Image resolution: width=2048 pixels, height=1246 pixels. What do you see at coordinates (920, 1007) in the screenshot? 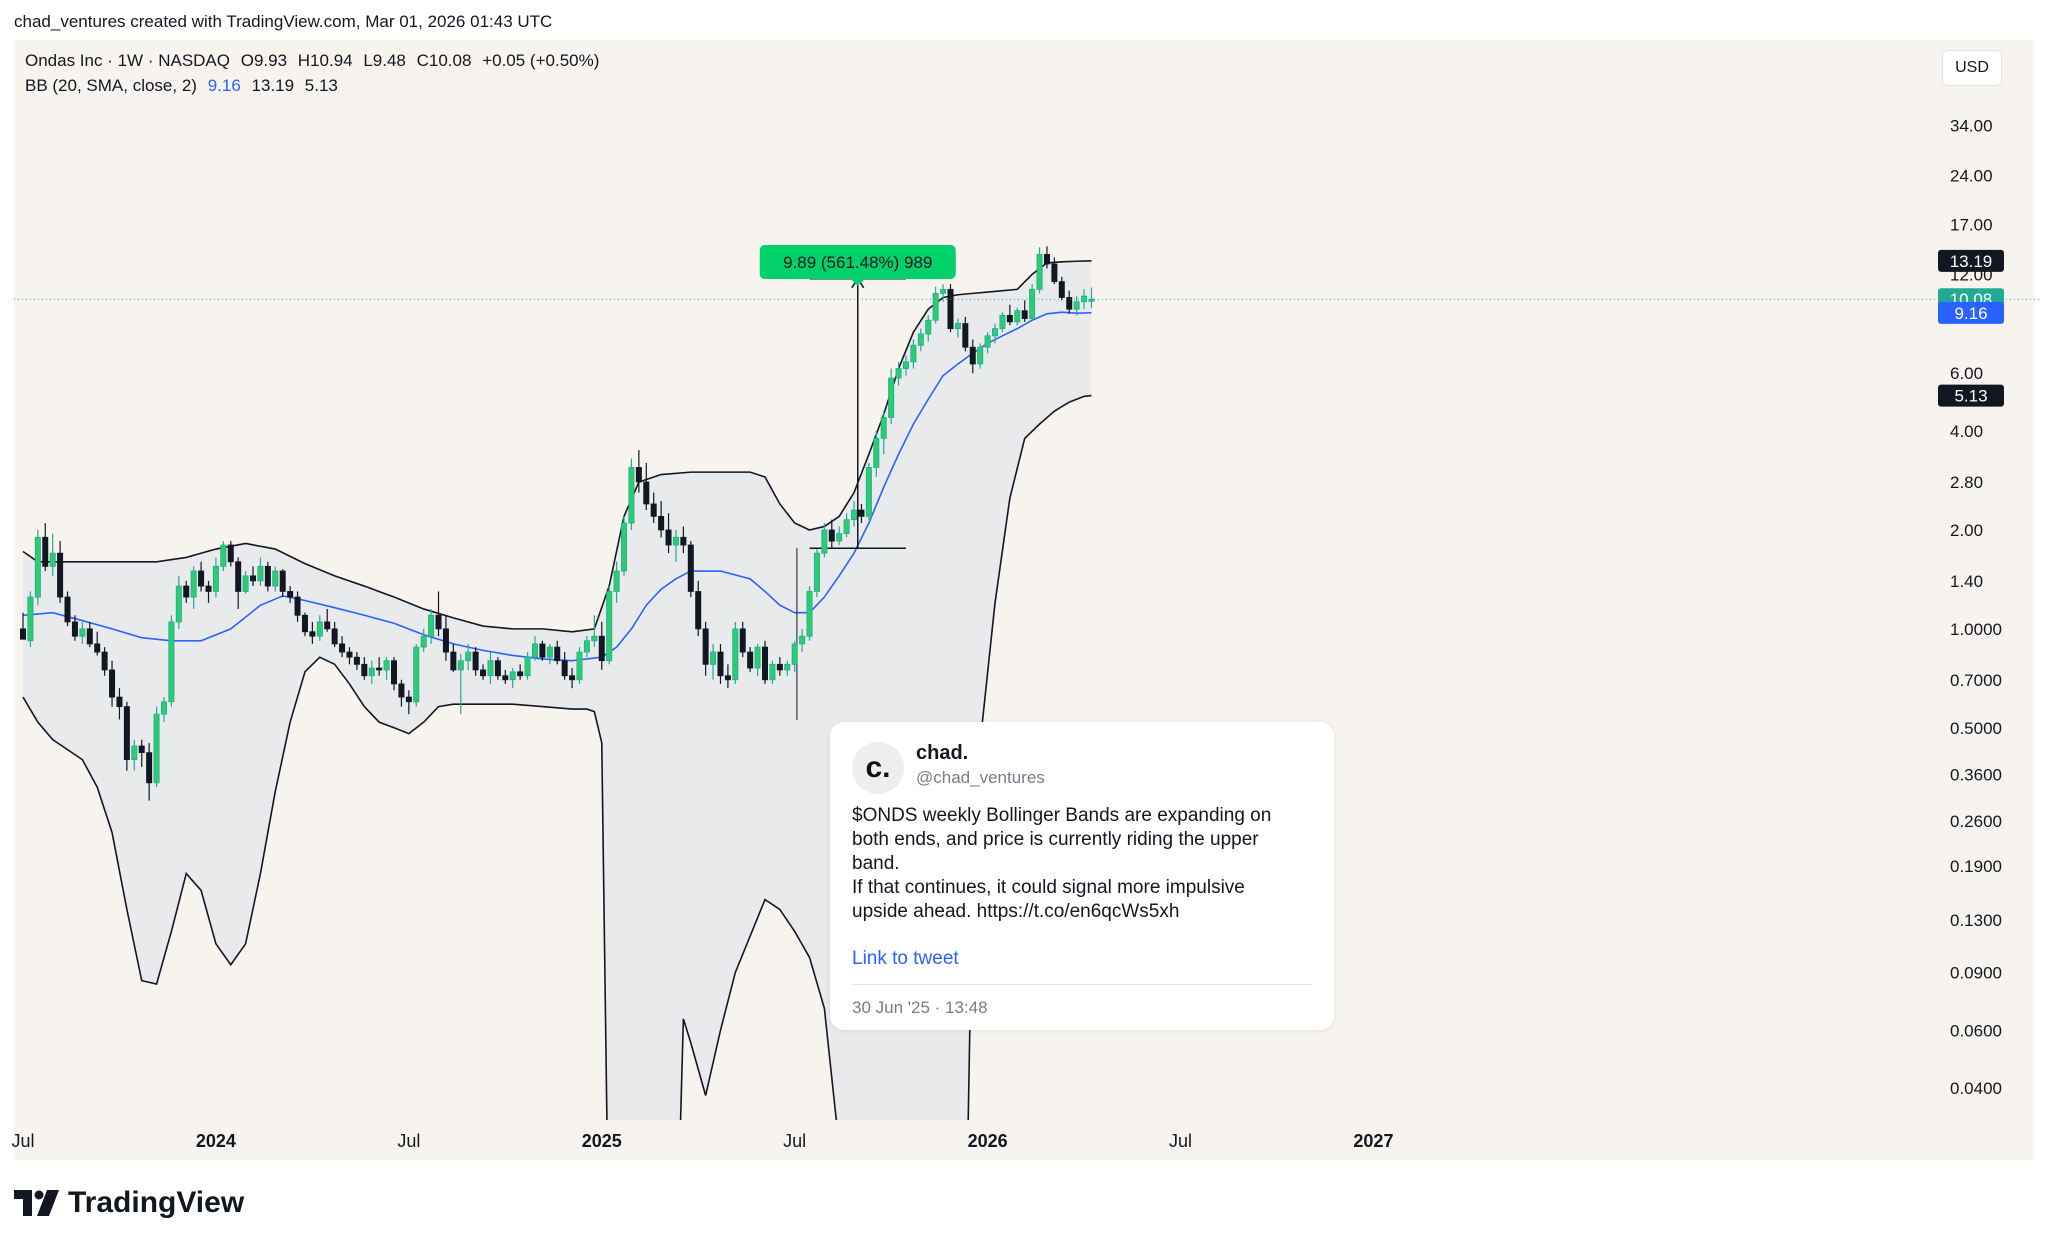
I see `tweet-date: 30 Jun '25 · 13:48` at bounding box center [920, 1007].